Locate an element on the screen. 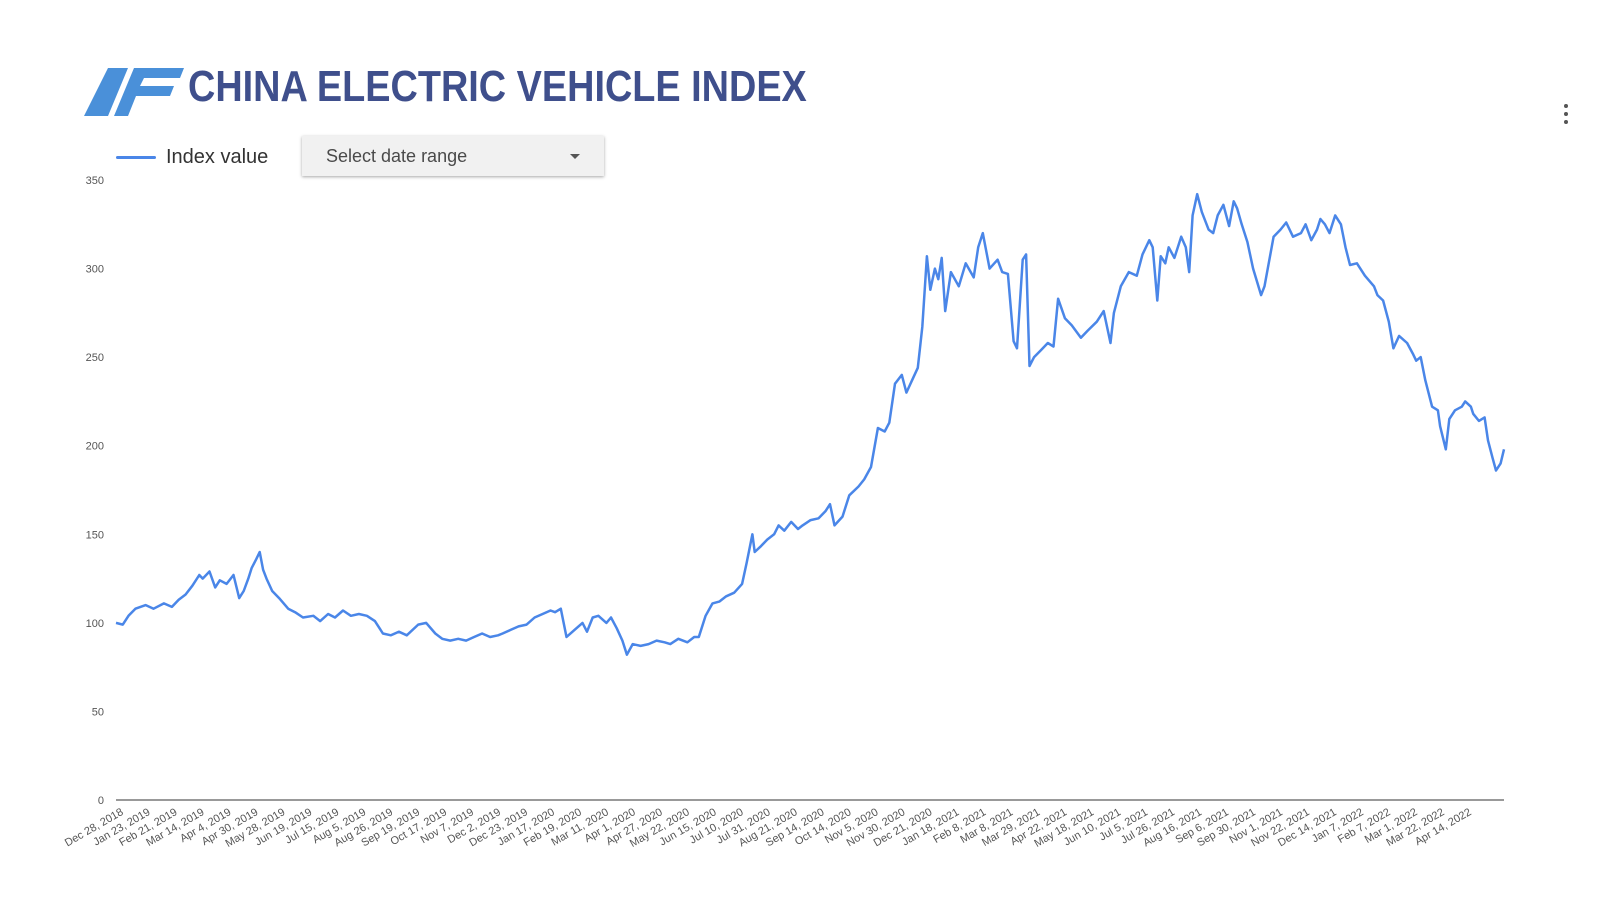 The image size is (1600, 900). y-tick-label: 150 is located at coordinates (95, 535).